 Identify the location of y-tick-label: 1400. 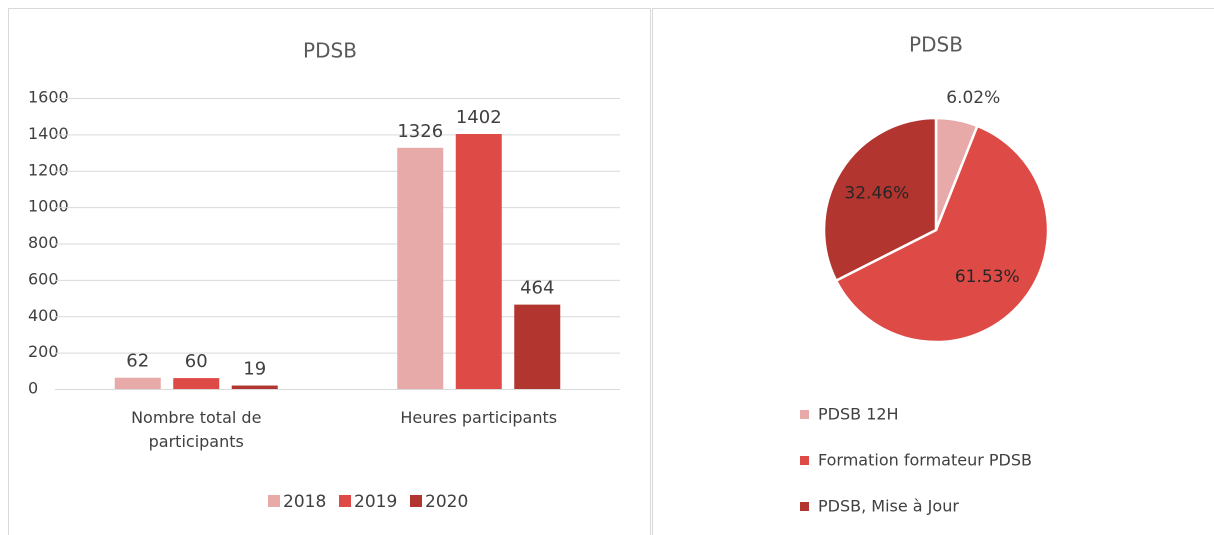
(48, 133).